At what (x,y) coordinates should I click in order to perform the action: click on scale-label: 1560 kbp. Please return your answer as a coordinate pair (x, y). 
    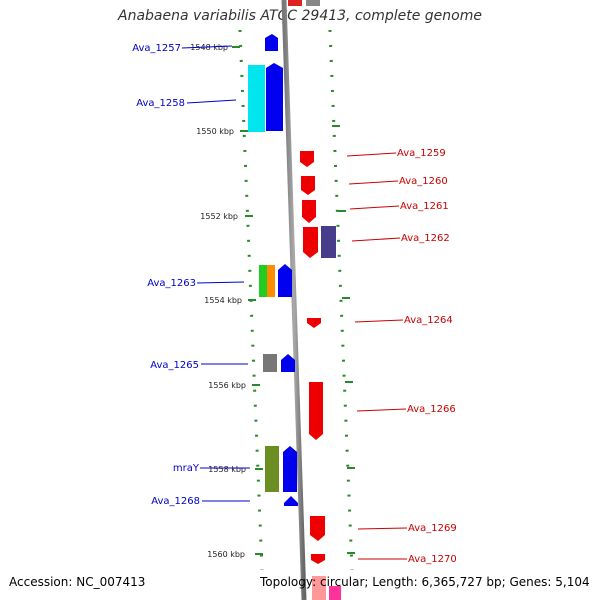
    Looking at the image, I should click on (226, 554).